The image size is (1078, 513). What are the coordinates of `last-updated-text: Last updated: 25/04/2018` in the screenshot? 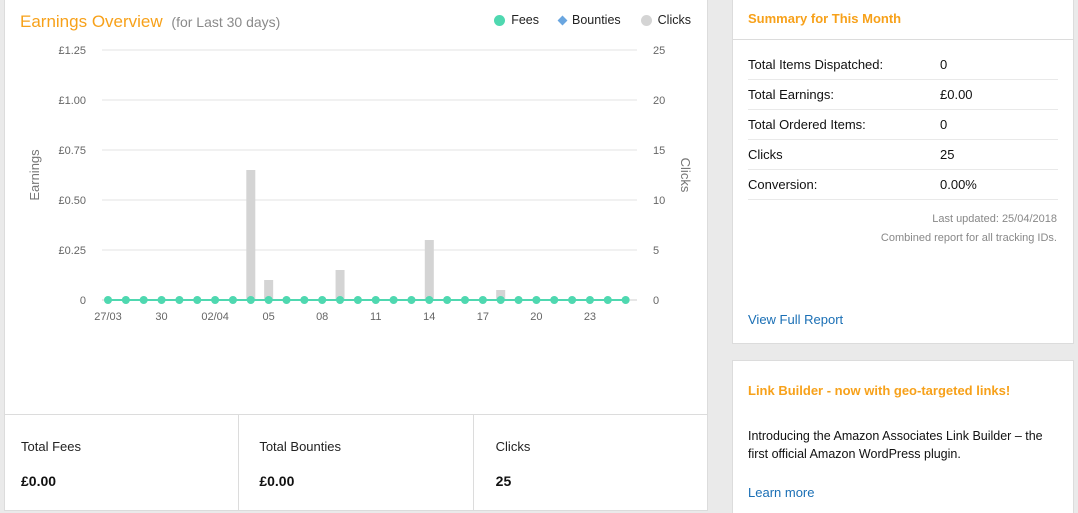 It's located at (994, 219).